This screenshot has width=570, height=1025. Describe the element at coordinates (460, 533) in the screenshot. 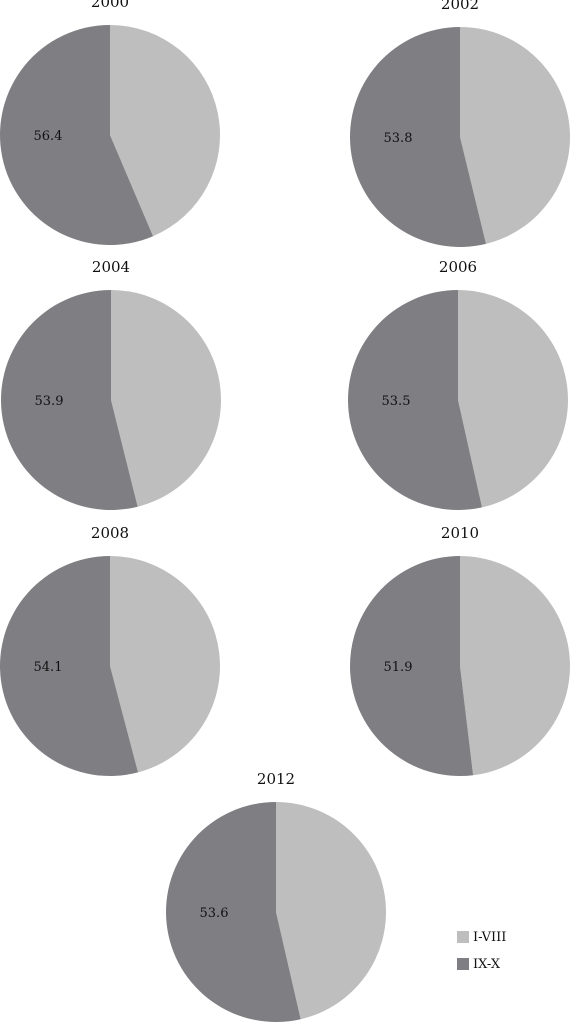

I see `pie-2010-title: 2010` at that location.